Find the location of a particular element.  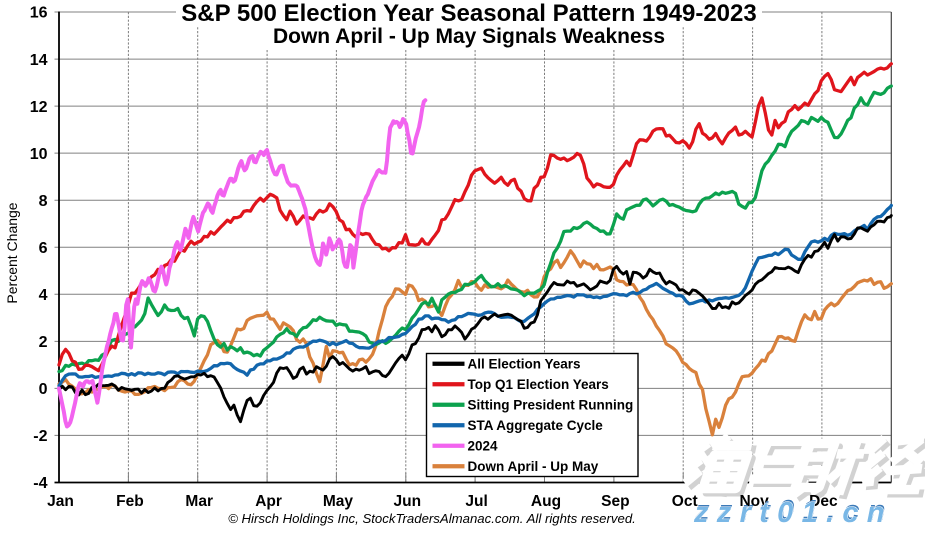

svg-text: Oct is located at coordinates (685, 501).